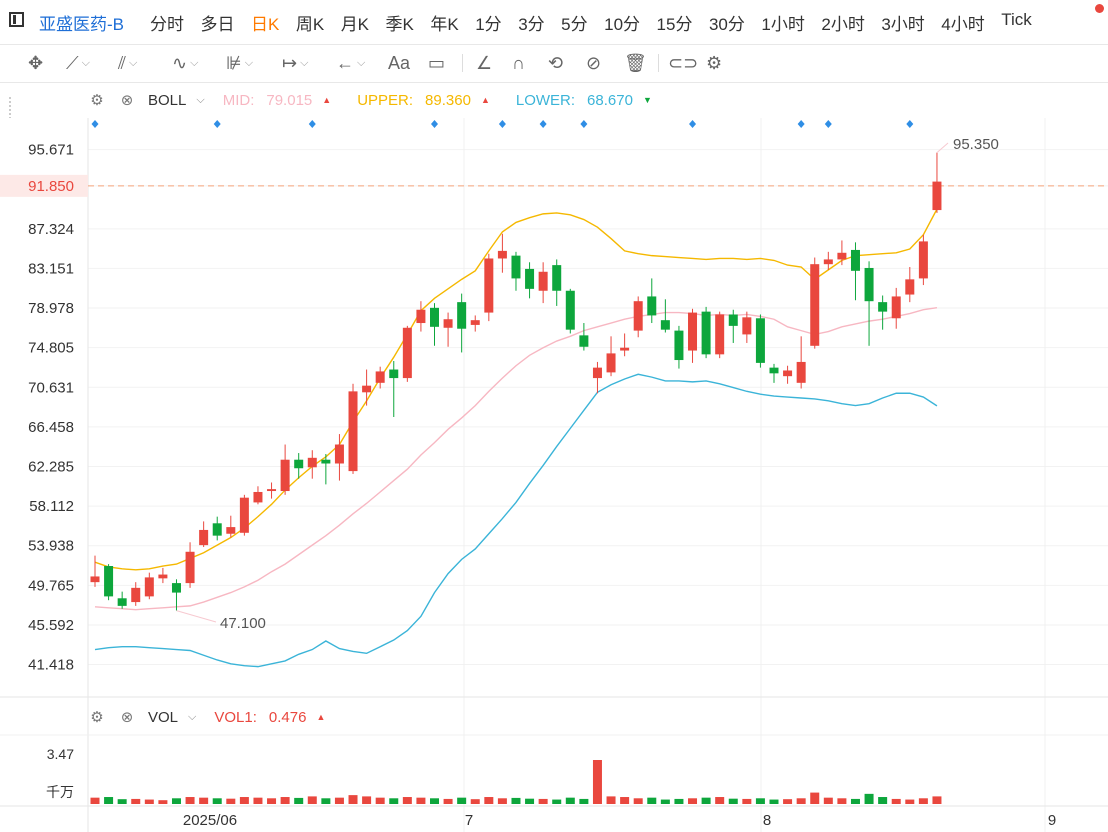  I want to click on period-tab-7: 1分, so click(488, 24).